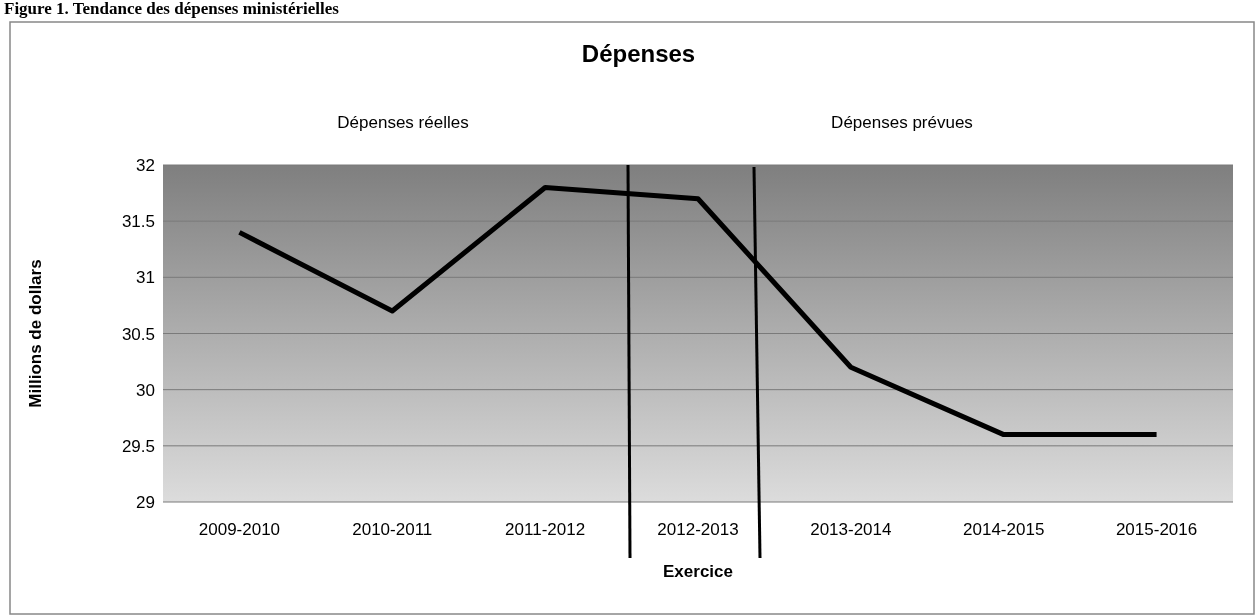  I want to click on y-tick-label: 29.5, so click(138, 446).